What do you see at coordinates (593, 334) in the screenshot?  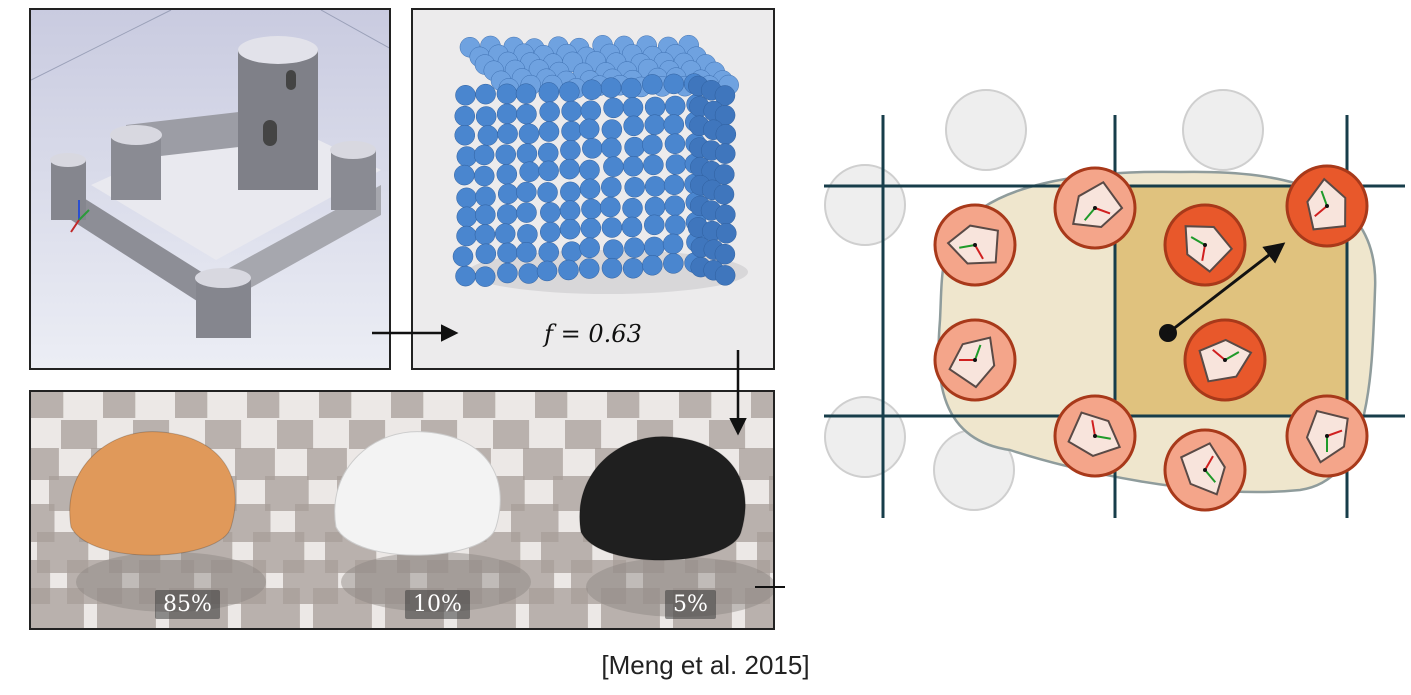 I see `packing-fraction-label: f = 0.63` at bounding box center [593, 334].